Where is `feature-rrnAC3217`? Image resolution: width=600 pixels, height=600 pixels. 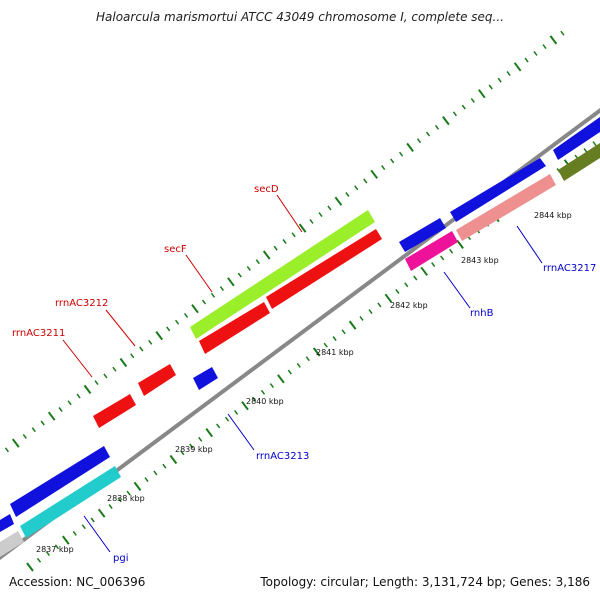 feature-rrnAC3217 is located at coordinates (506, 207).